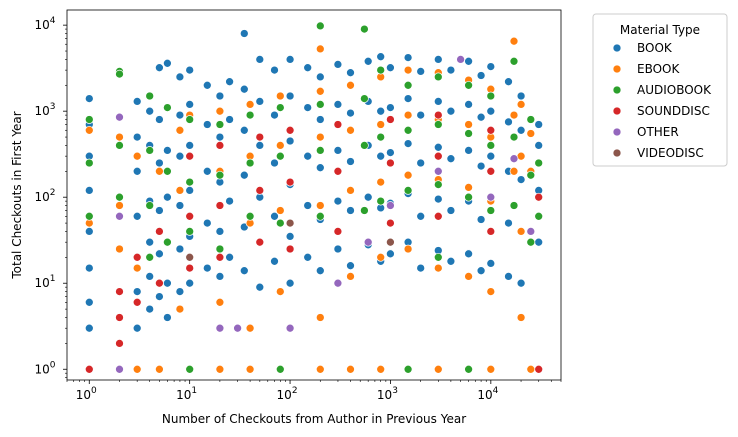  Describe the element at coordinates (617, 132) in the screenshot. I see `legend-marker-other` at that location.